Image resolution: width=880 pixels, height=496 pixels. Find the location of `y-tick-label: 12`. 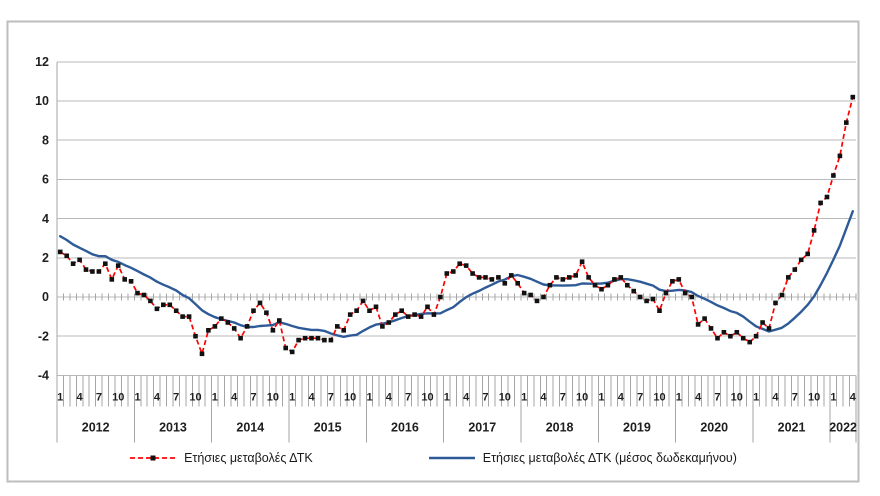

y-tick-label: 12 is located at coordinates (42, 62).